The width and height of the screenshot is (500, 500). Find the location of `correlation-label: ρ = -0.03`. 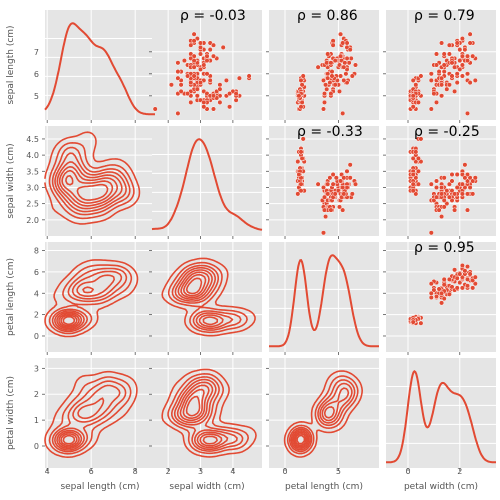

correlation-label: ρ = -0.03 is located at coordinates (213, 16).